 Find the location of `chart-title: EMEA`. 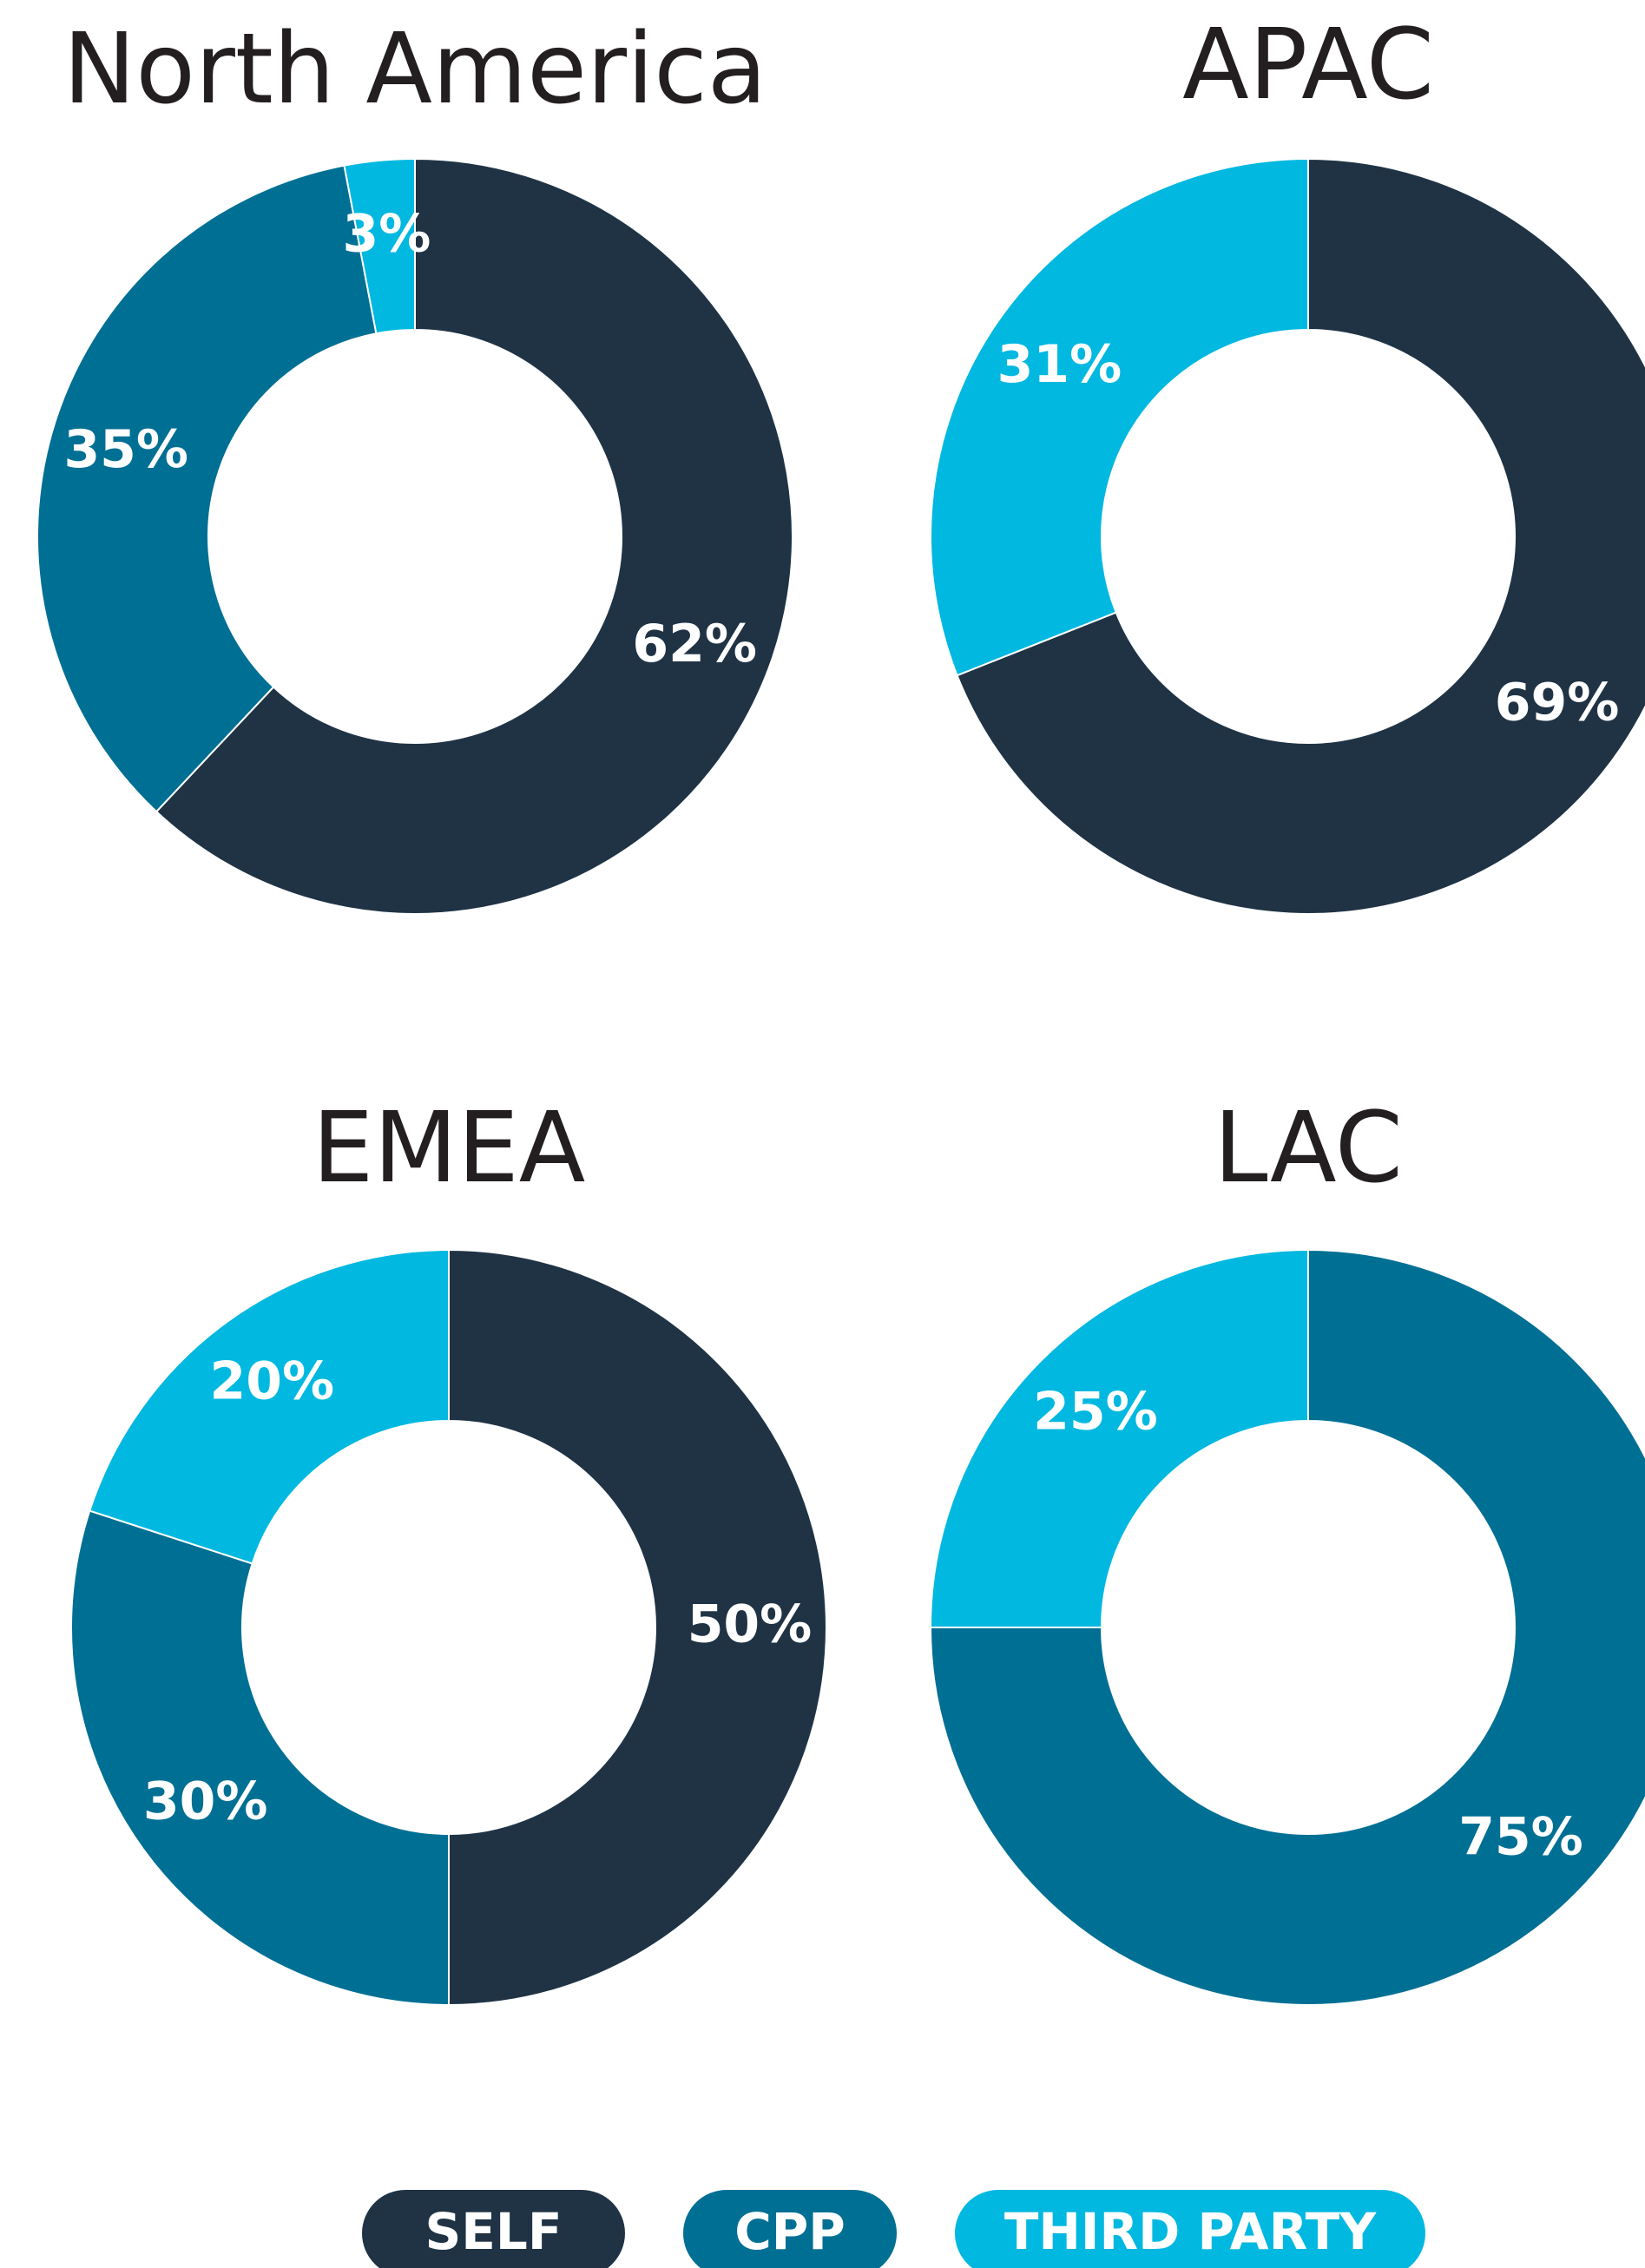

chart-title: EMEA is located at coordinates (449, 1148).